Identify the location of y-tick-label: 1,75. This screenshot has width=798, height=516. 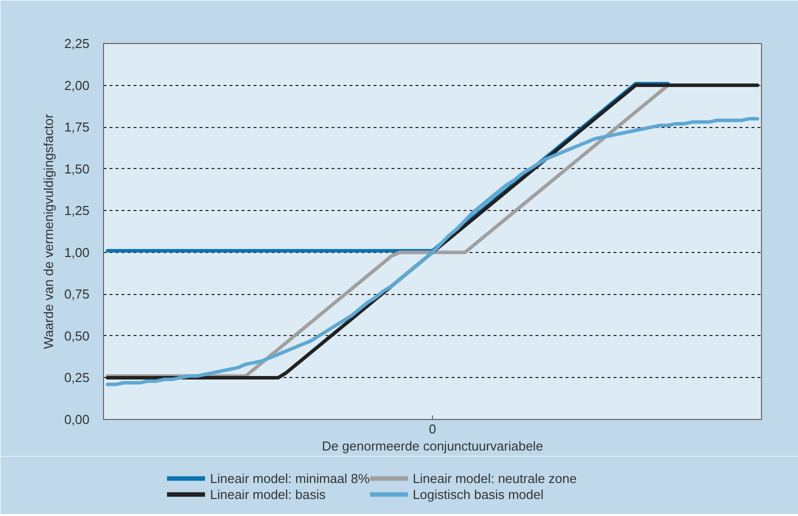
(77, 127).